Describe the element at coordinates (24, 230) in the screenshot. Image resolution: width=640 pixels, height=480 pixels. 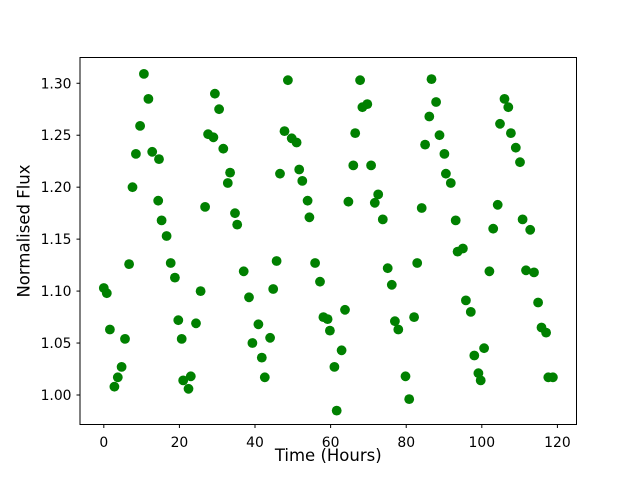
I see `y-axis-label: Normalised Flux` at that location.